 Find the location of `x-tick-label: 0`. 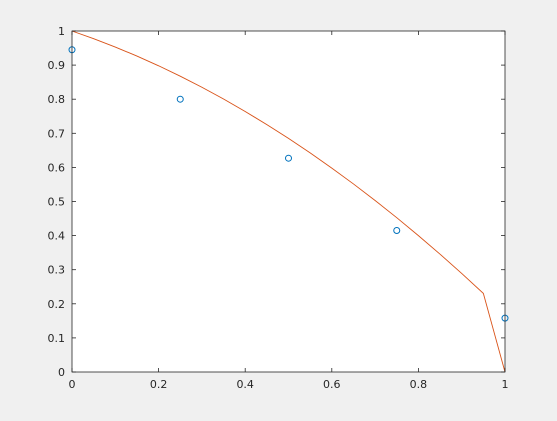

x-tick-label: 0 is located at coordinates (72, 384).